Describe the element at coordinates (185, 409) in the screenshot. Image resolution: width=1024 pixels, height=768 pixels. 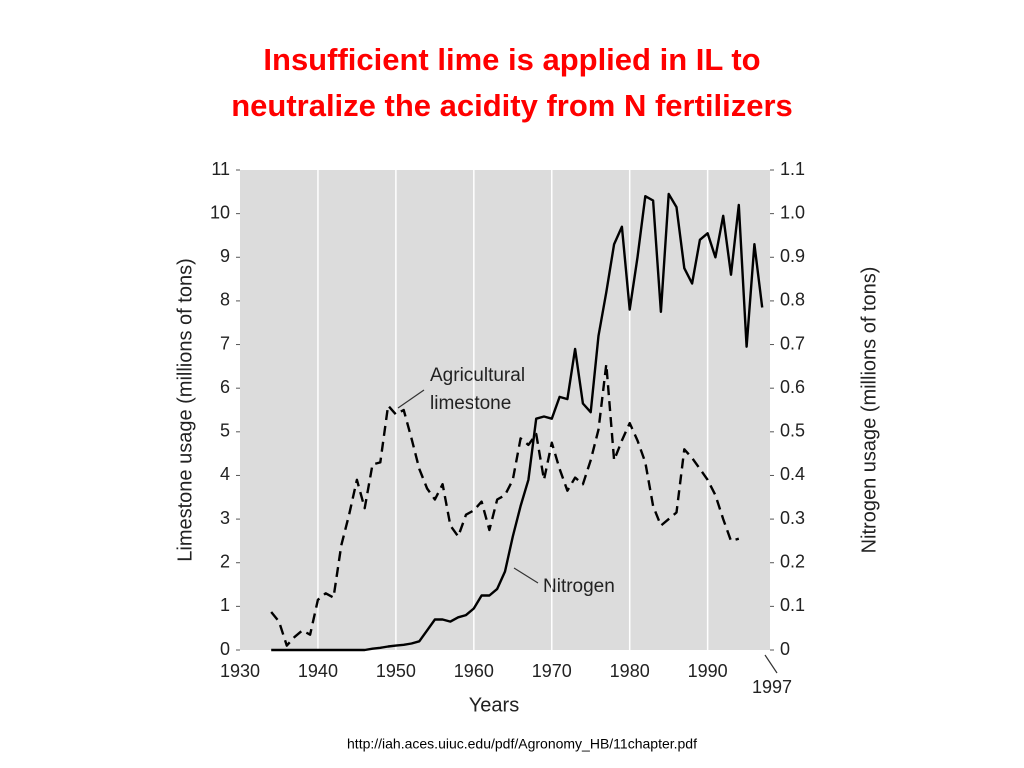
I see `y-axis-label: Limestone usage (millions of tons)` at that location.